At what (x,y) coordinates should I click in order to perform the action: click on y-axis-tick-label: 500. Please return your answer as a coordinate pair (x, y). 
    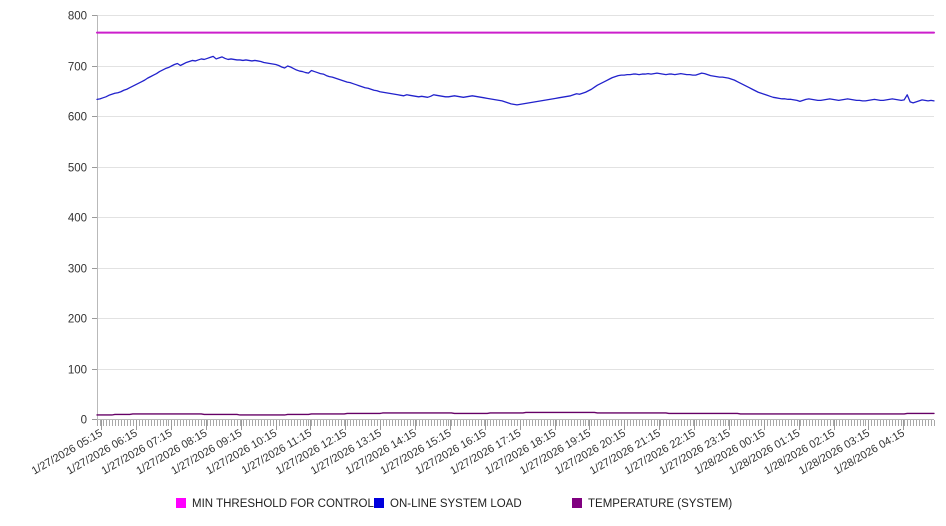
    Looking at the image, I should click on (77, 169).